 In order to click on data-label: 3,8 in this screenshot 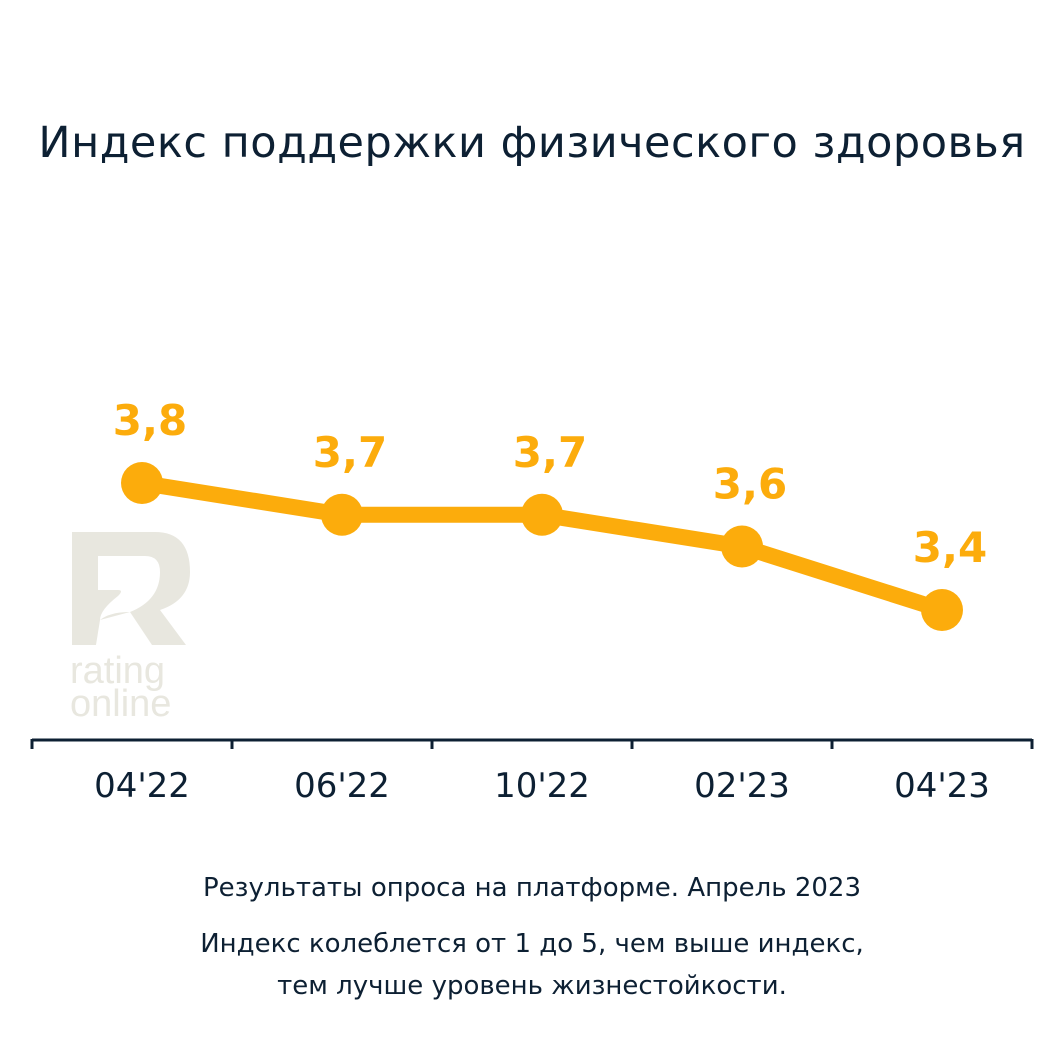, I will do `click(150, 420)`.